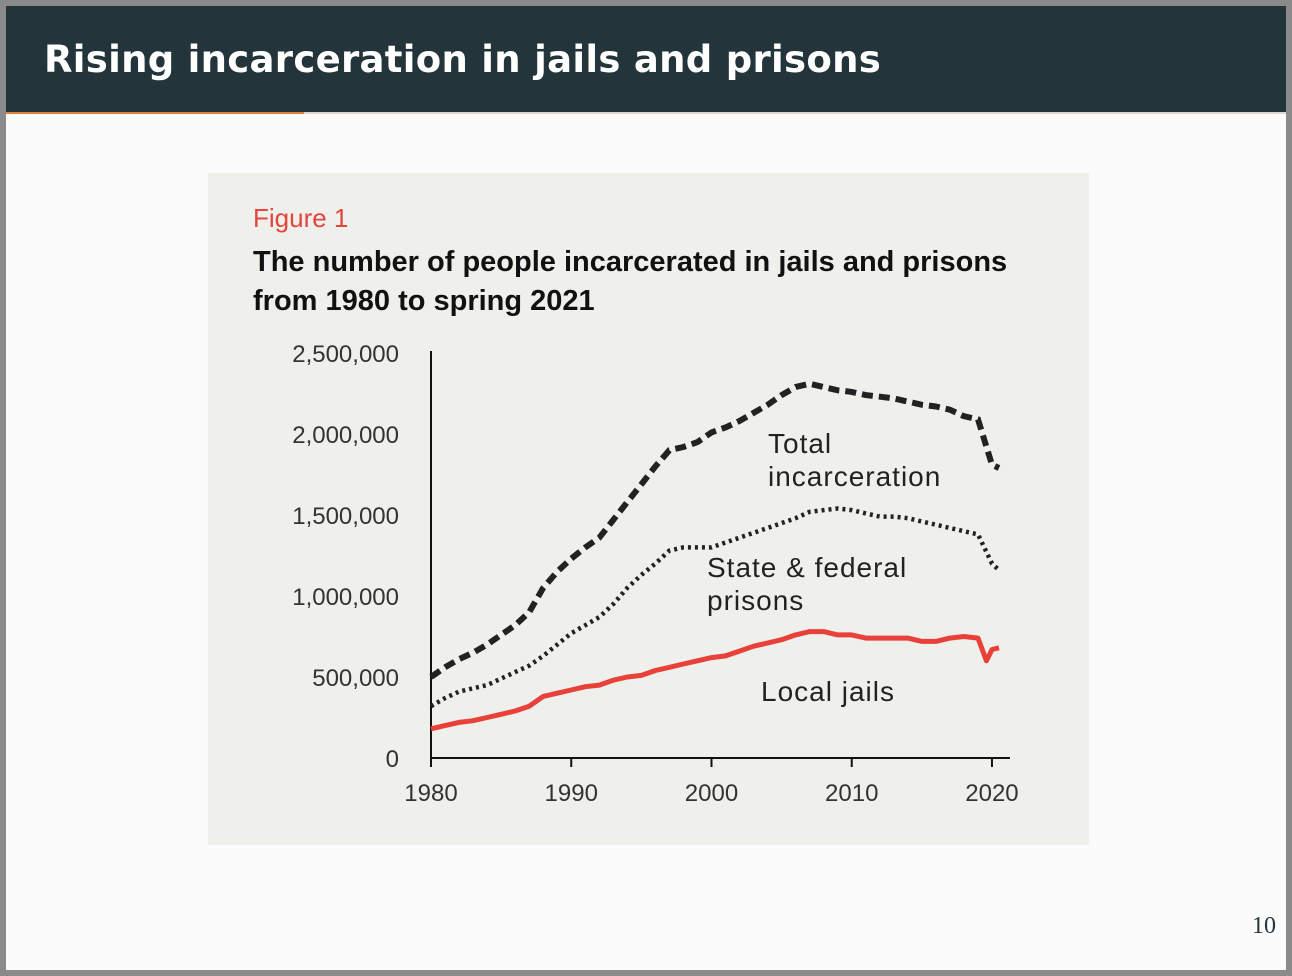 Image resolution: width=1292 pixels, height=976 pixels. I want to click on x-tick-label: 2000, so click(711, 793).